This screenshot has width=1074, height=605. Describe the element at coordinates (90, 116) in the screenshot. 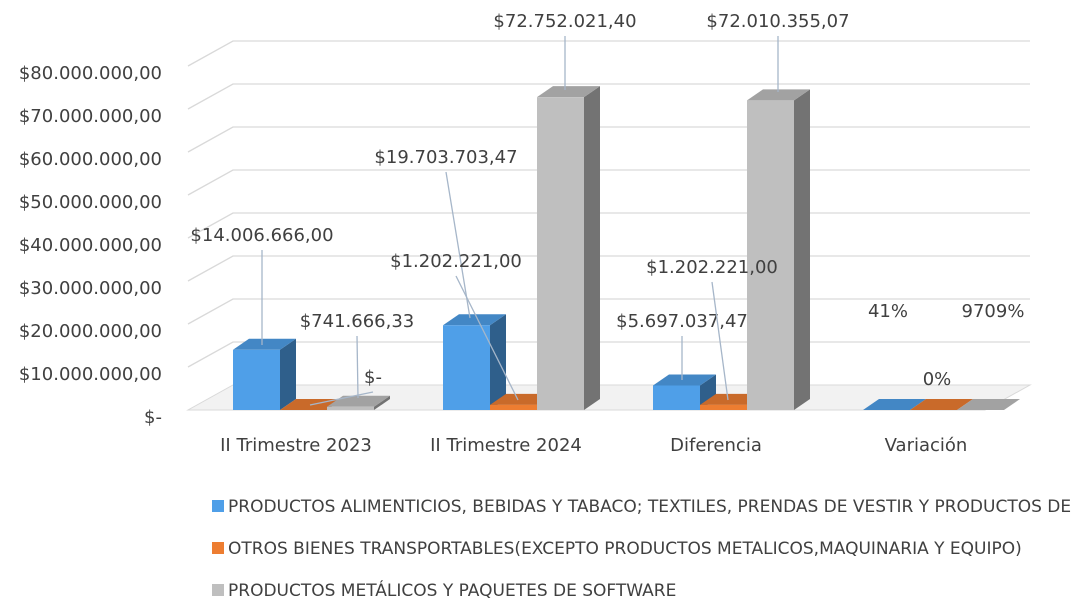

I see `y-tick-label: $70.000.000,00` at that location.